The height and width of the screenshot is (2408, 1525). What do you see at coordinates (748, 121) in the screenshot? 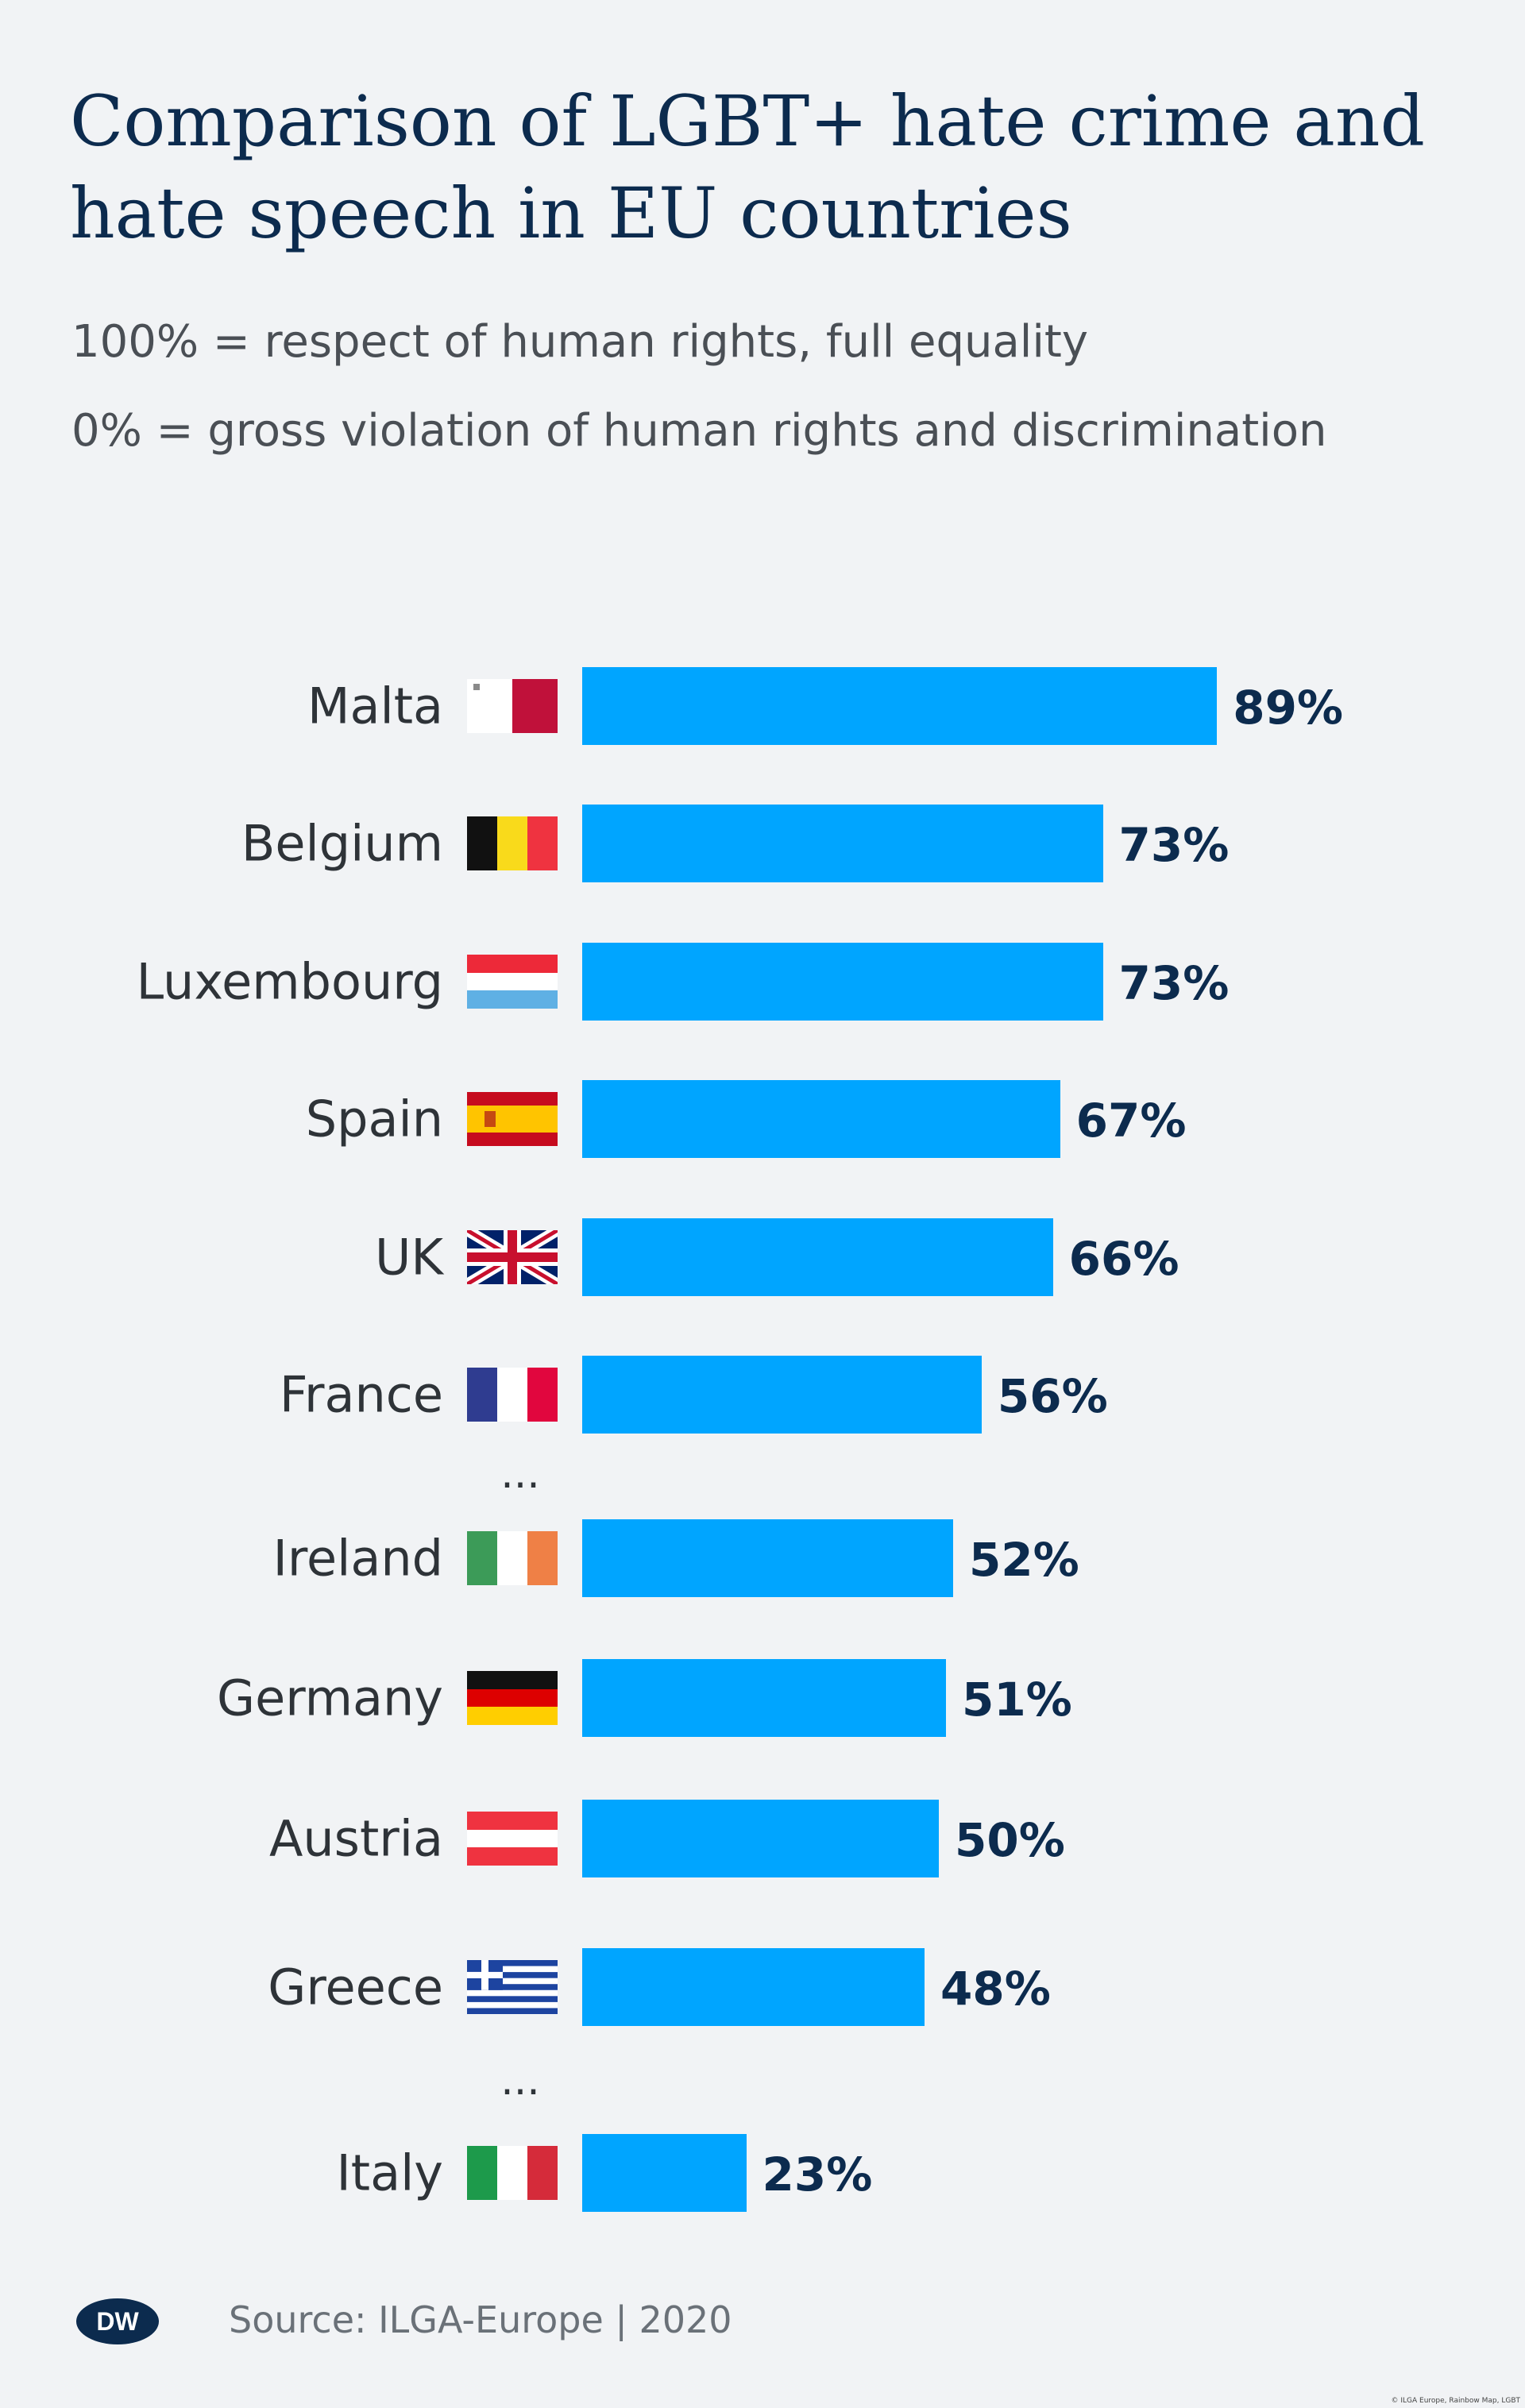
I see `title-line-1: Comparison of LGBT+ hate crime and` at bounding box center [748, 121].